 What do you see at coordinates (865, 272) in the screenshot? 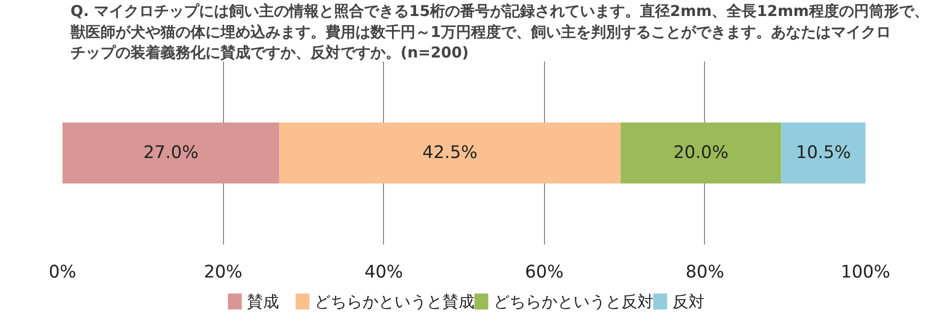
I see `x-tick-label: 100%` at bounding box center [865, 272].